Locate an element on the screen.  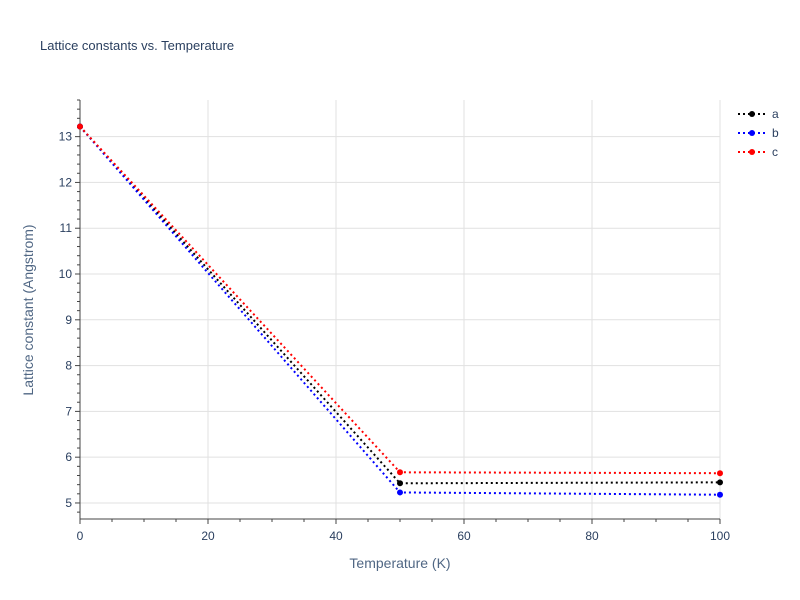
y-axis-title: Lattice constant (Angstrom) is located at coordinates (28, 309).